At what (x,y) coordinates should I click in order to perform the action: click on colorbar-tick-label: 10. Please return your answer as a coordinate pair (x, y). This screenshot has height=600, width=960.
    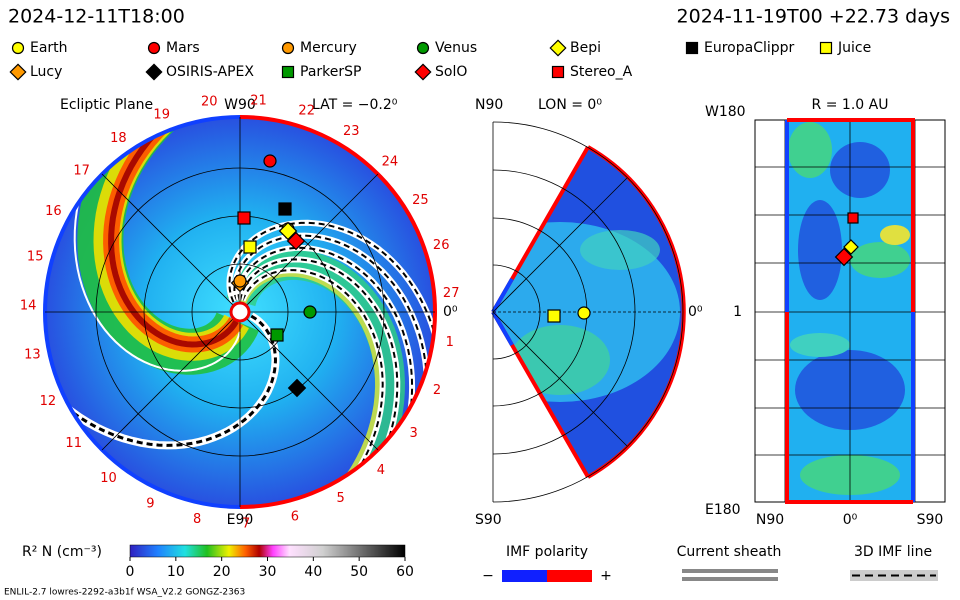
    Looking at the image, I should click on (176, 572).